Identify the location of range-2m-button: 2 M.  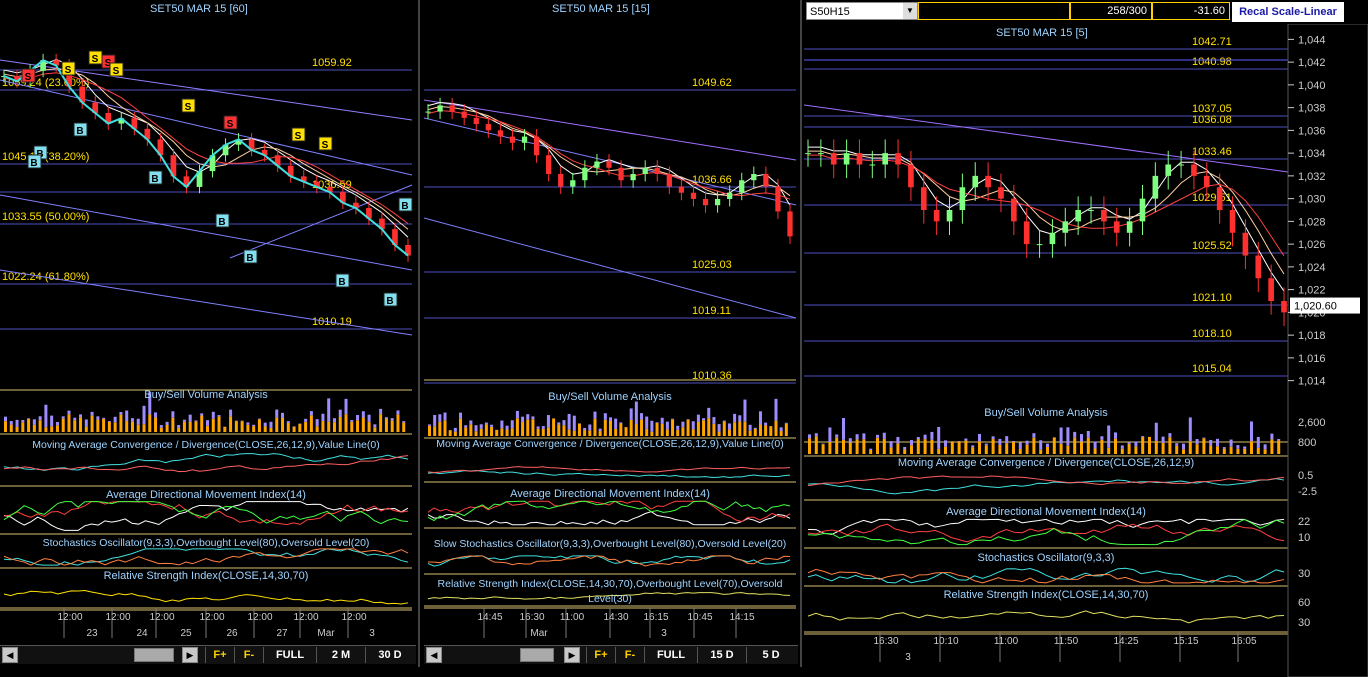
(340, 655).